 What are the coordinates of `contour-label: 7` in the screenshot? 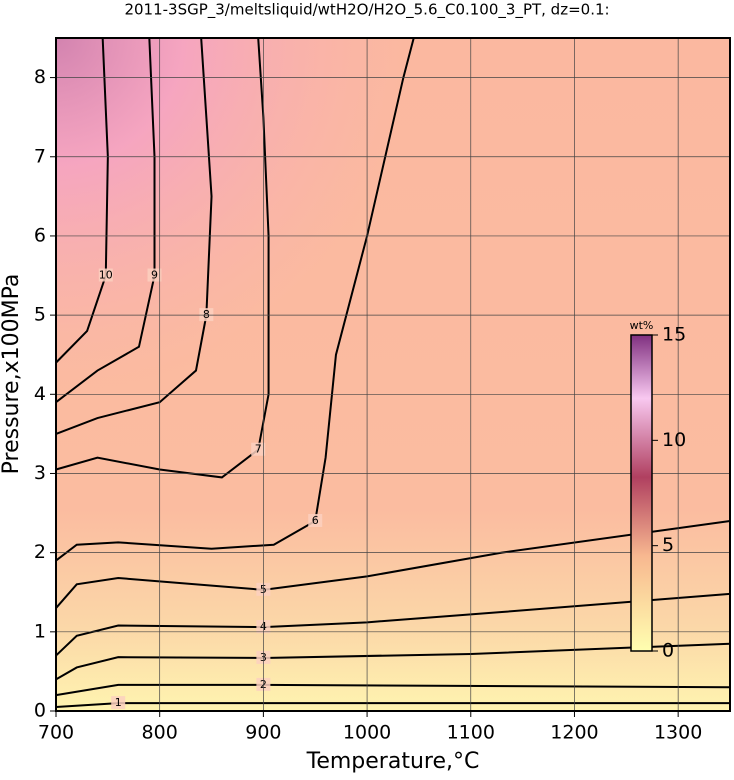 It's located at (258, 449).